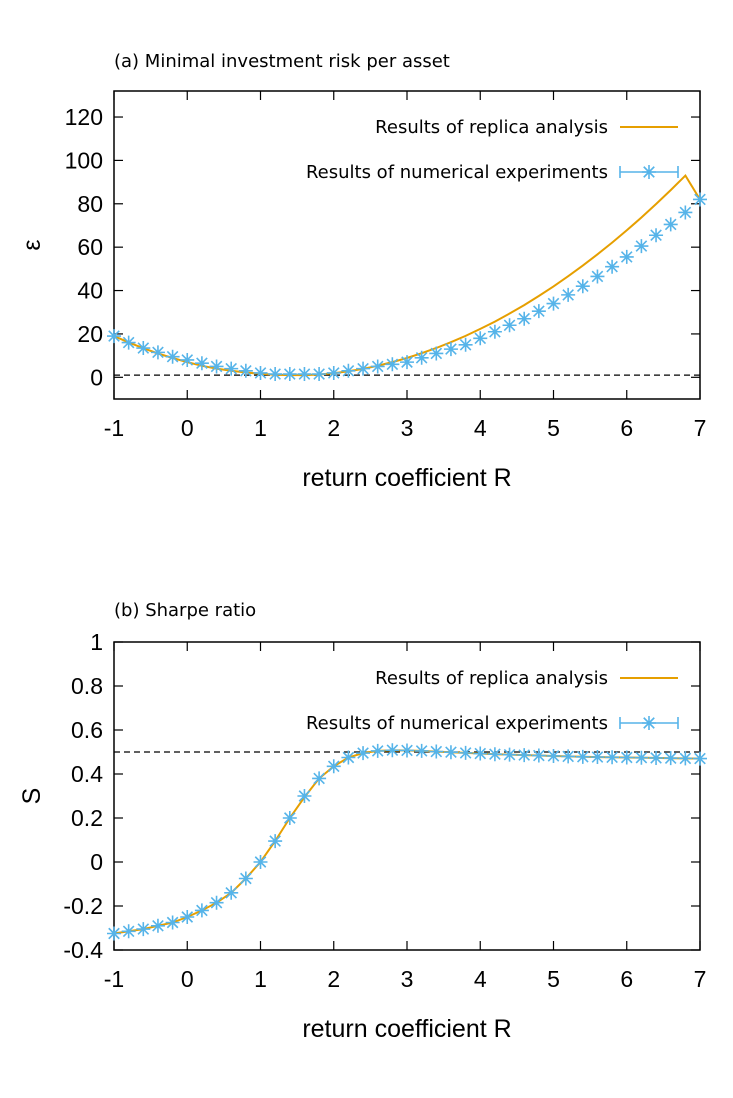 The height and width of the screenshot is (1098, 733). Describe the element at coordinates (626, 979) in the screenshot. I see `x-tick-label: 6` at that location.